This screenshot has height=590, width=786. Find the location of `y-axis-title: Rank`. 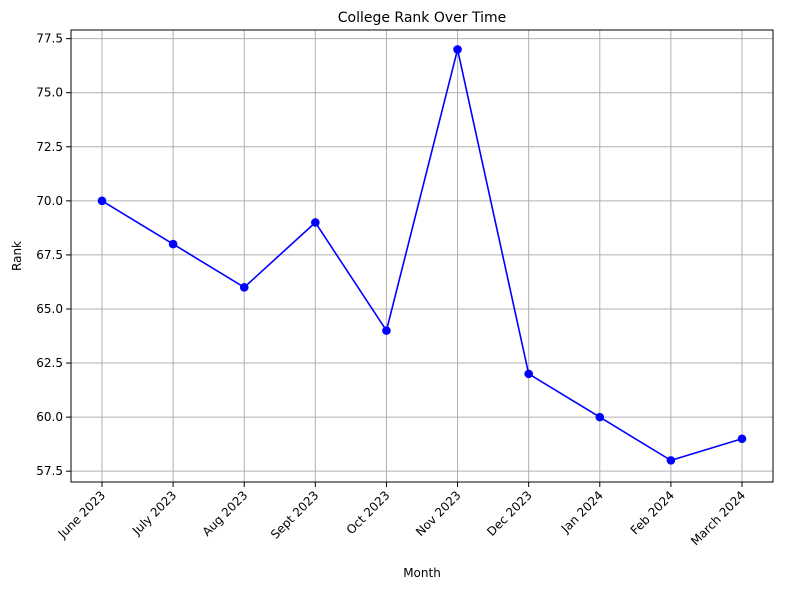

y-axis-title: Rank is located at coordinates (17, 256).